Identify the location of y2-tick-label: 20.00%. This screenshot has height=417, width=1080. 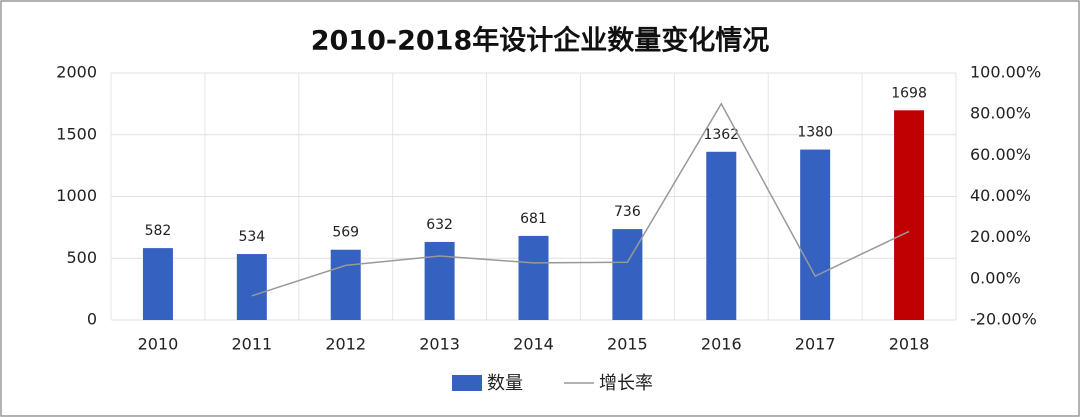
(1000, 236).